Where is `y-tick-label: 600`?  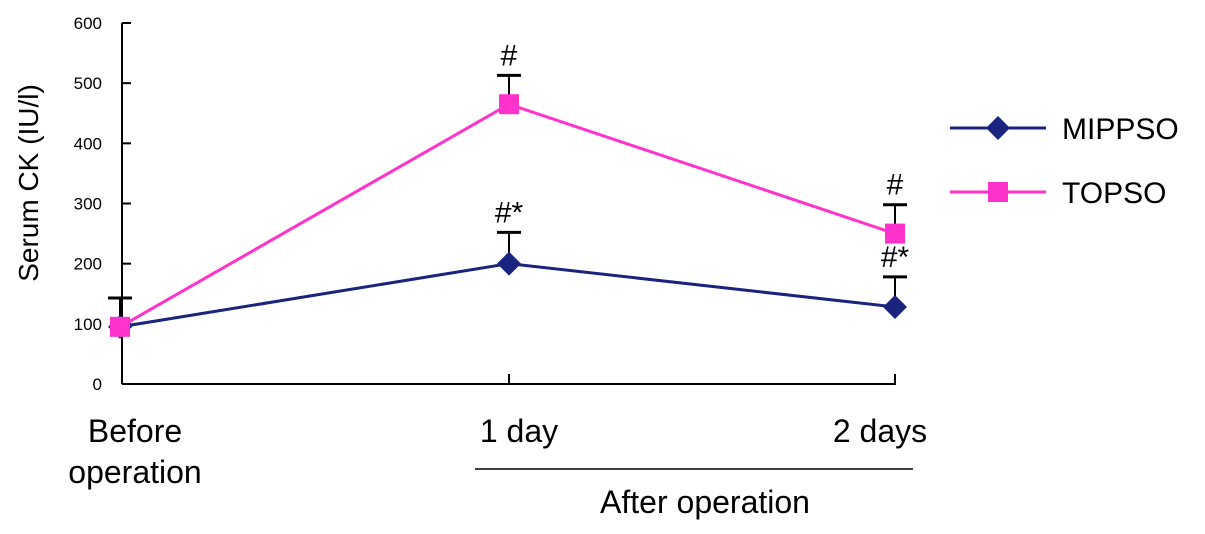
y-tick-label: 600 is located at coordinates (88, 23).